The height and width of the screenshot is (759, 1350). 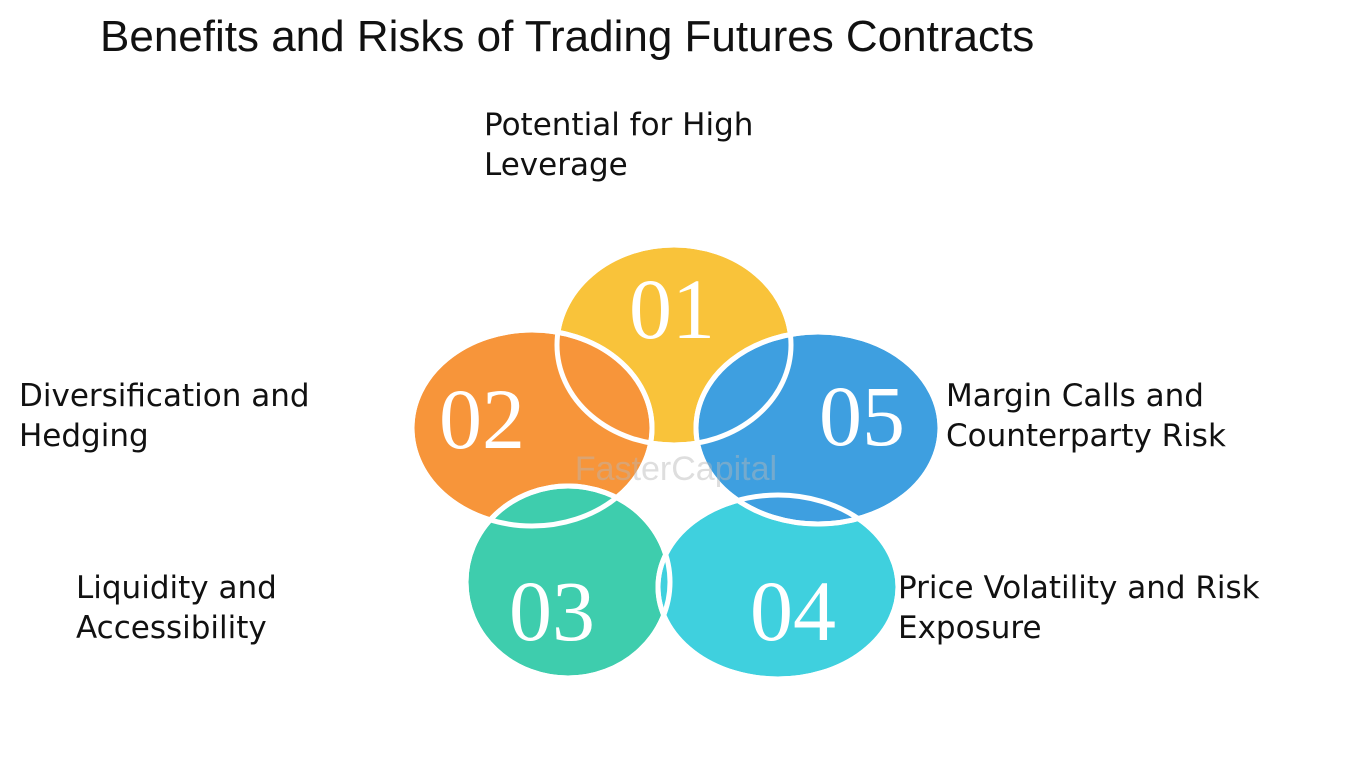 What do you see at coordinates (676, 469) in the screenshot?
I see `watermark-text: FasterCapital` at bounding box center [676, 469].